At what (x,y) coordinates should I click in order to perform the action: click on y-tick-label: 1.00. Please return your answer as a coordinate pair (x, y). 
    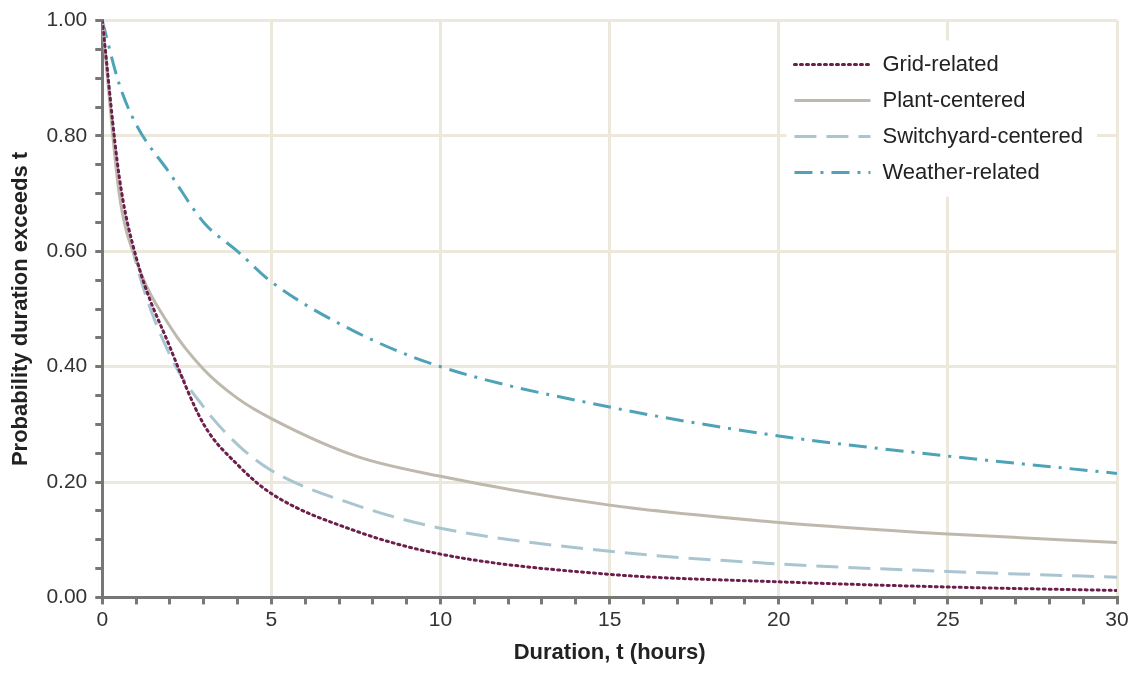
    Looking at the image, I should click on (67, 19).